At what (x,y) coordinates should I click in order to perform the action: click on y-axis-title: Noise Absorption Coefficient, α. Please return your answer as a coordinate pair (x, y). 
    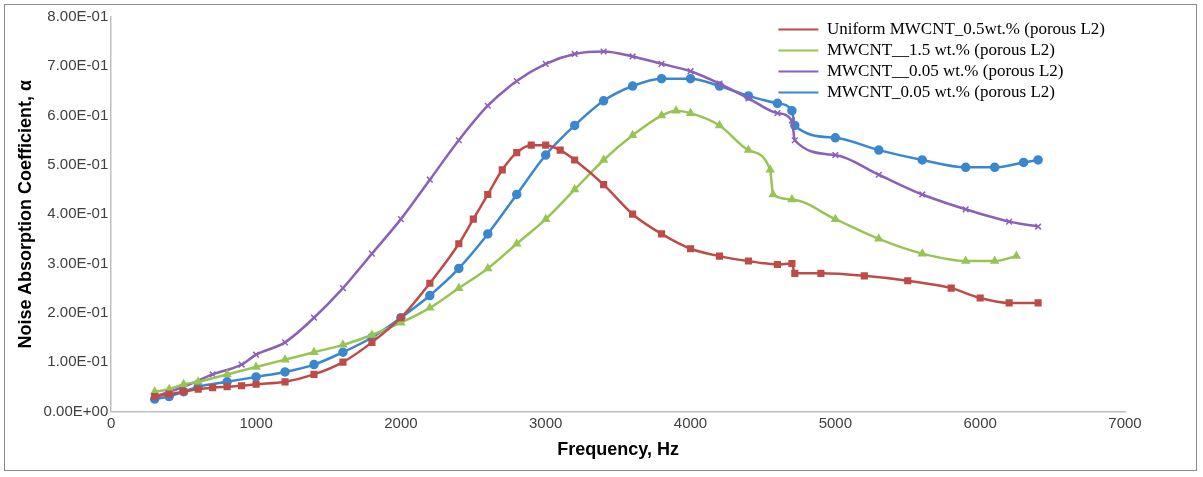
    Looking at the image, I should click on (24, 214).